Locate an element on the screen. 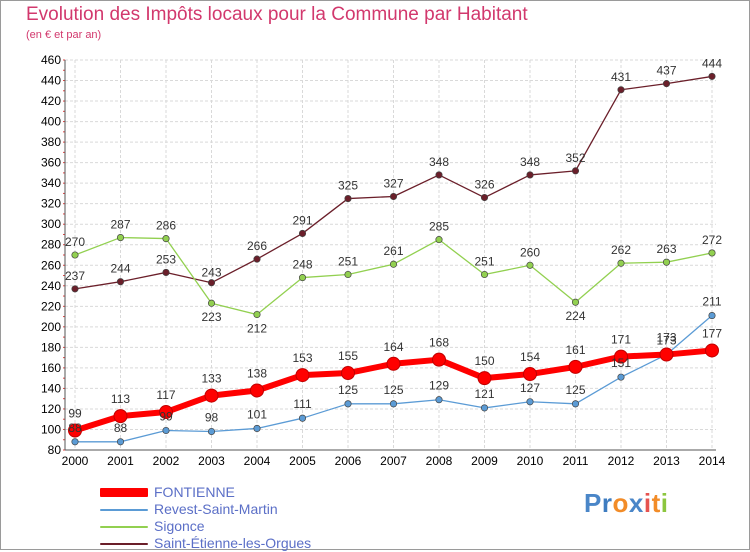 Image resolution: width=750 pixels, height=552 pixels. data-label: 224 is located at coordinates (575, 316).